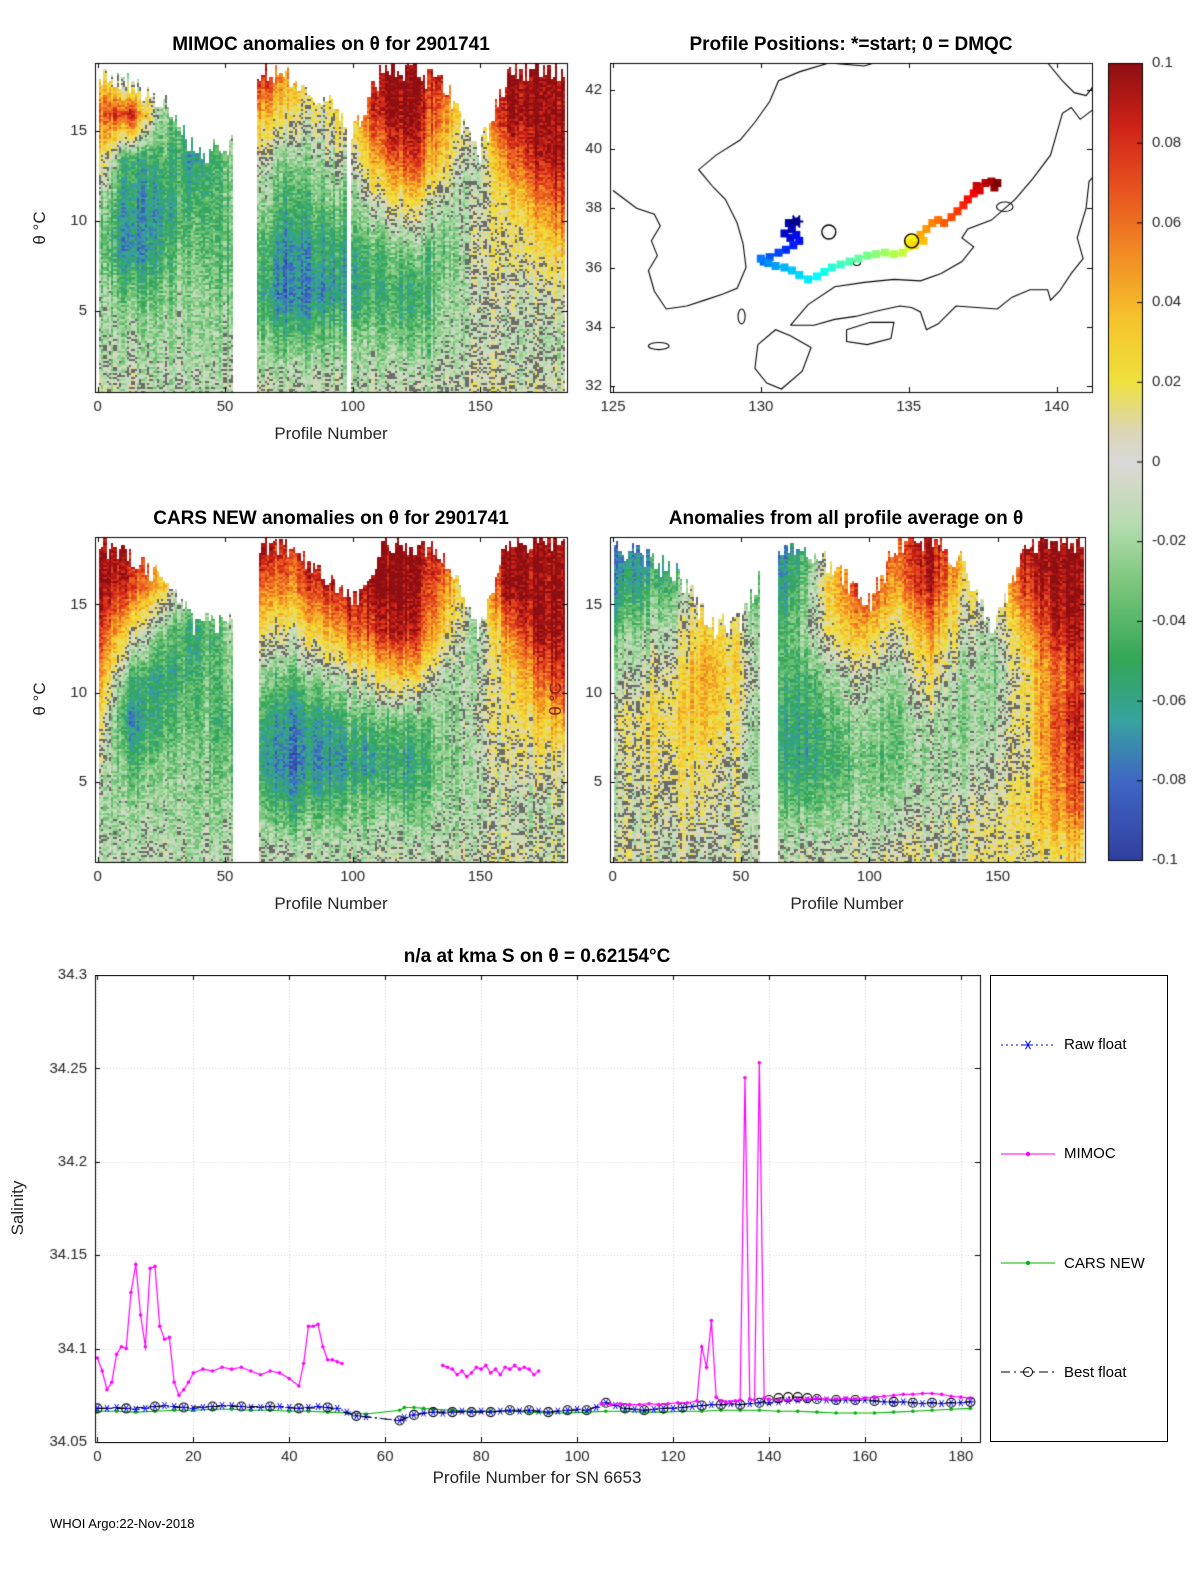 This screenshot has width=1200, height=1575. Describe the element at coordinates (1095, 1045) in the screenshot. I see `legend-label: Raw float` at that location.